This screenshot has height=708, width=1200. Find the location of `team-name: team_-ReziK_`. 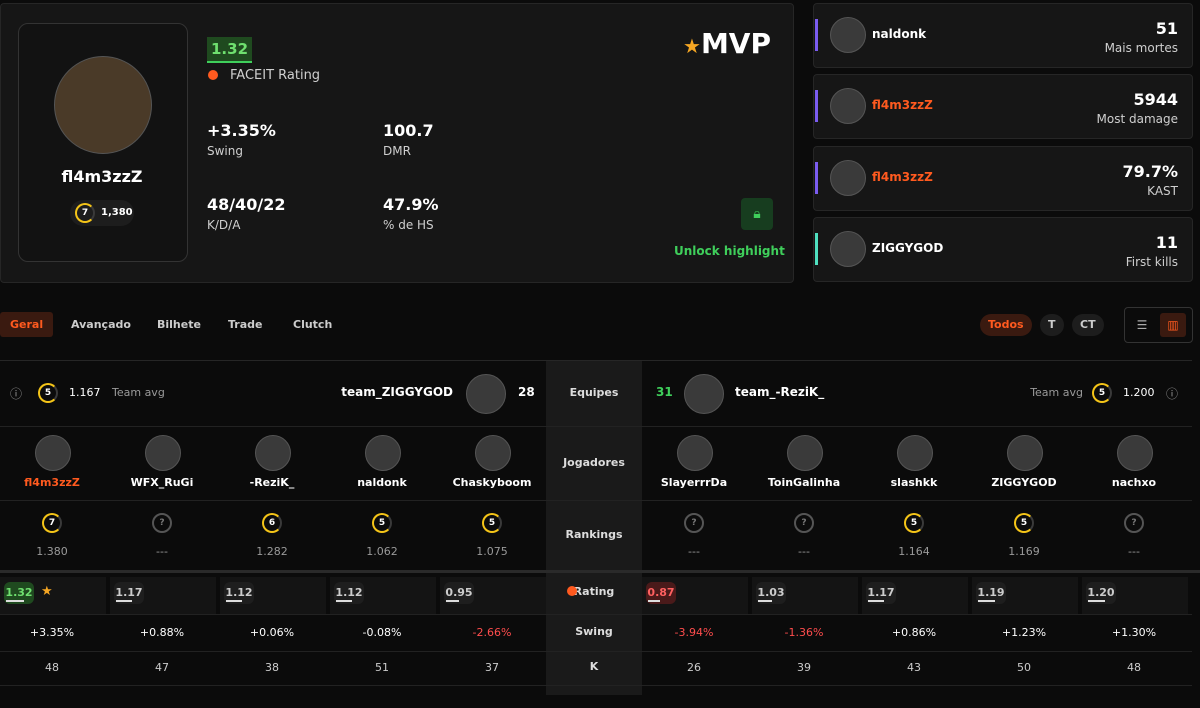

team-name: team_-ReziK_ is located at coordinates (780, 392).